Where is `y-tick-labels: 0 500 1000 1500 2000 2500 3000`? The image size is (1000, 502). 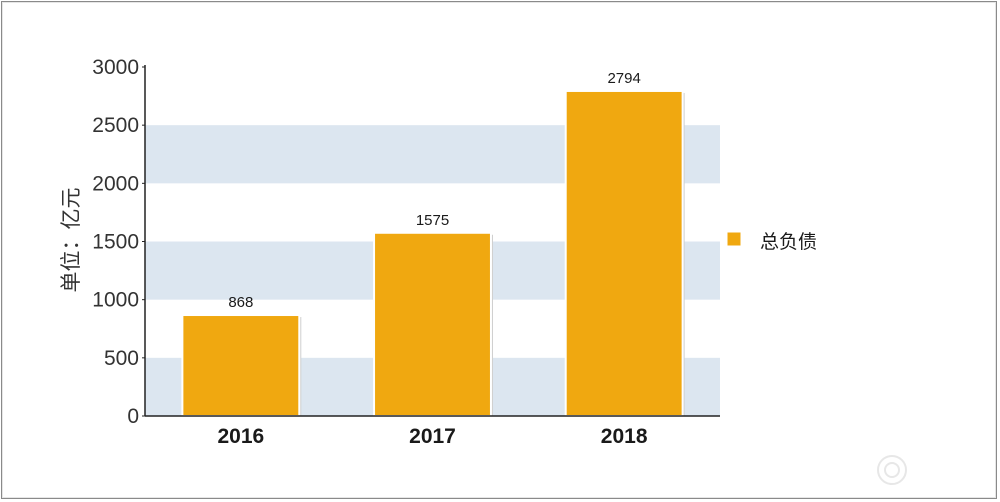
y-tick-labels: 0 500 1000 1500 2000 2500 3000 is located at coordinates (118, 242).